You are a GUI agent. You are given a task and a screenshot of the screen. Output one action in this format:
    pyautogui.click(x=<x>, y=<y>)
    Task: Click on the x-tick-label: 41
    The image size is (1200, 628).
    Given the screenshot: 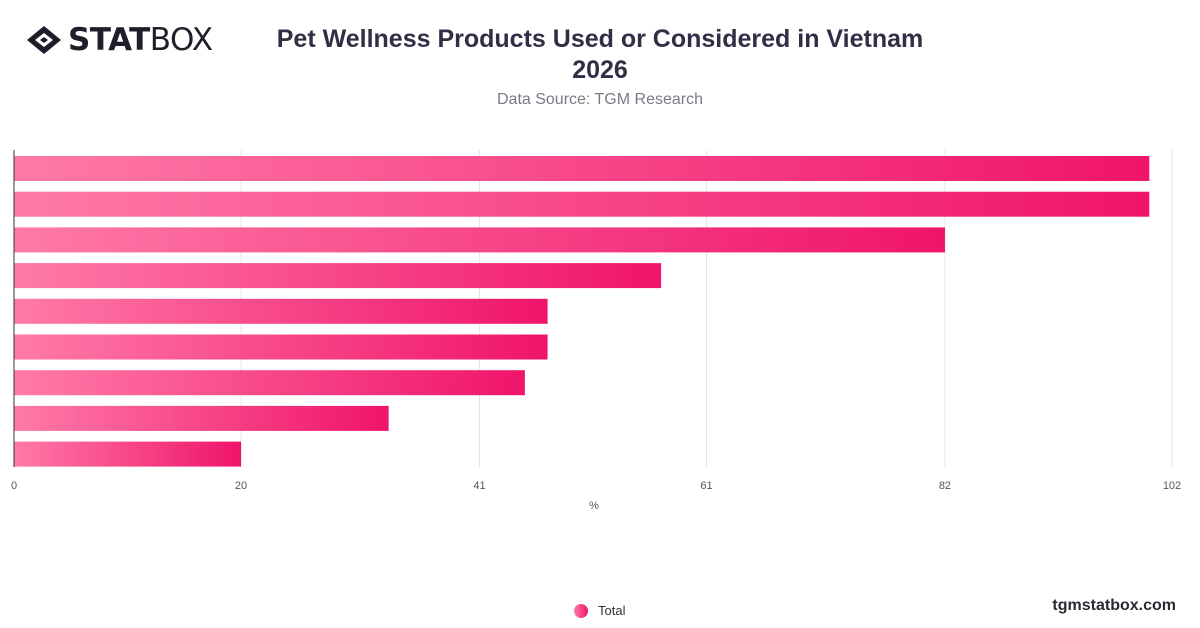 What is the action you would take?
    pyautogui.click(x=479, y=486)
    